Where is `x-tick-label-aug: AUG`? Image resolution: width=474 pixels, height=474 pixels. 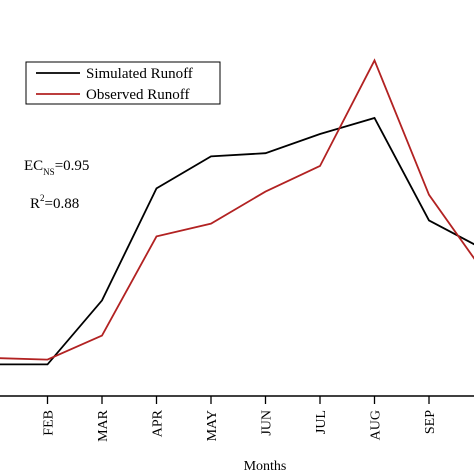
x-tick-label-aug: AUG is located at coordinates (376, 425).